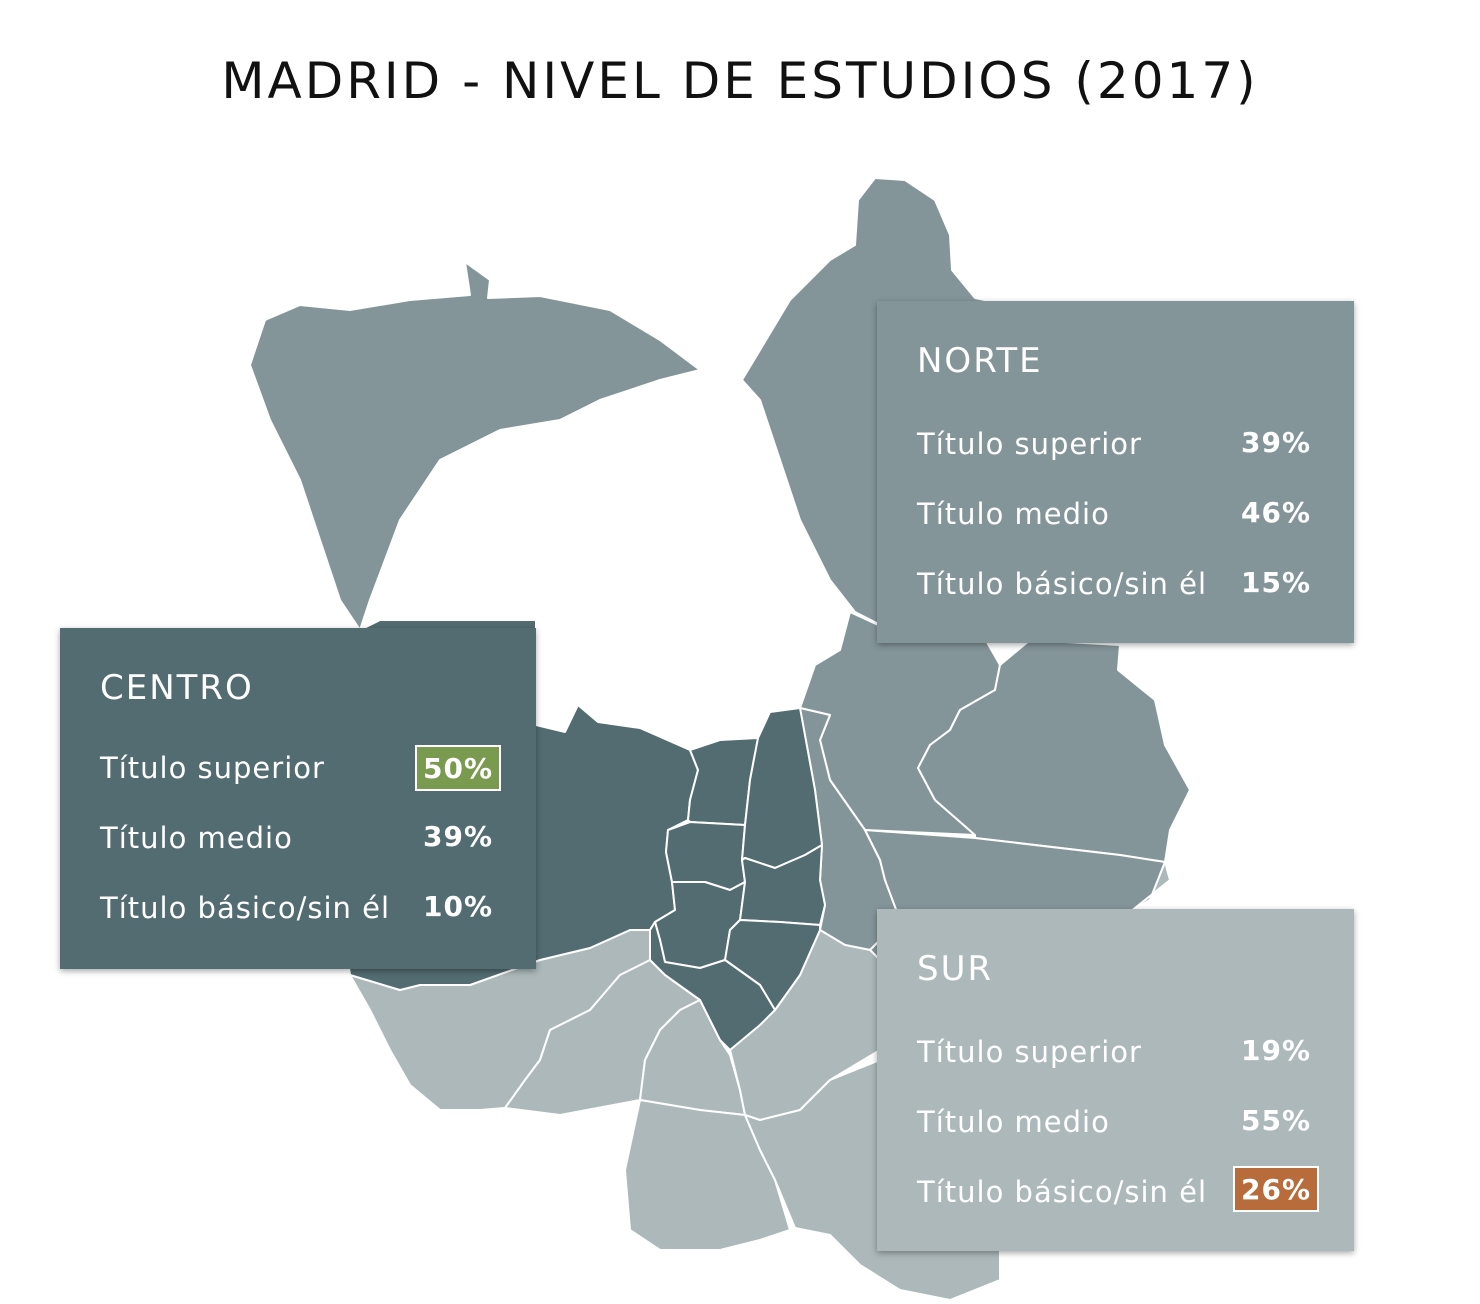 This screenshot has height=1304, width=1480. What do you see at coordinates (177, 688) in the screenshot?
I see `panel-centro-title: CENTRO` at bounding box center [177, 688].